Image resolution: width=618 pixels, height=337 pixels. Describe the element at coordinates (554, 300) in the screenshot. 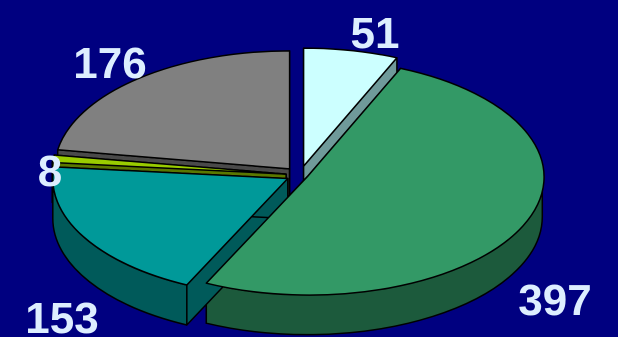

I see `data-label-397: 397` at that location.